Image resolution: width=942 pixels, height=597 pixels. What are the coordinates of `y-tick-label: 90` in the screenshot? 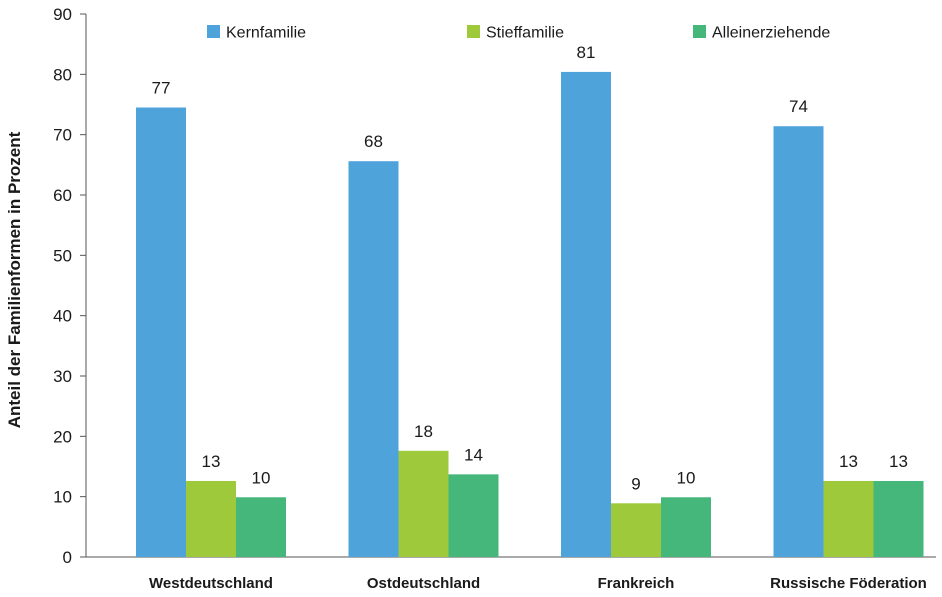 It's located at (62, 14).